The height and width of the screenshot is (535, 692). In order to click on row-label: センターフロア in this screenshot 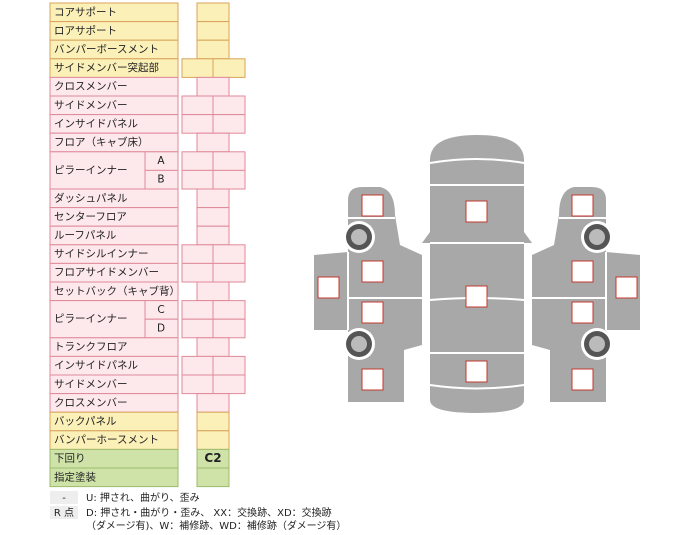, I will do `click(90, 217)`.